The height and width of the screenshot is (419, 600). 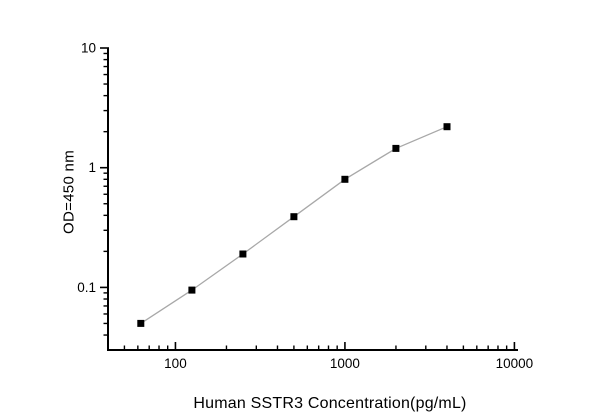 I want to click on x-axis-title: Human SSTR3 Concentration(pg/mL), so click(x=330, y=403).